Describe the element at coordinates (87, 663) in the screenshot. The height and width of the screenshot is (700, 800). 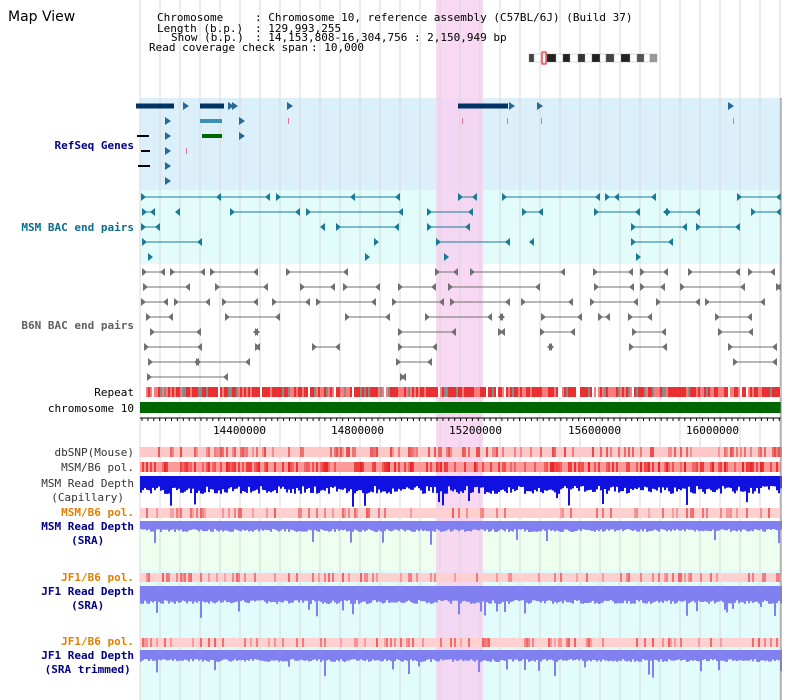
I see `track-label-jf1-depth-trimmed: JF1 Read Depth (SRA trimmed)` at that location.